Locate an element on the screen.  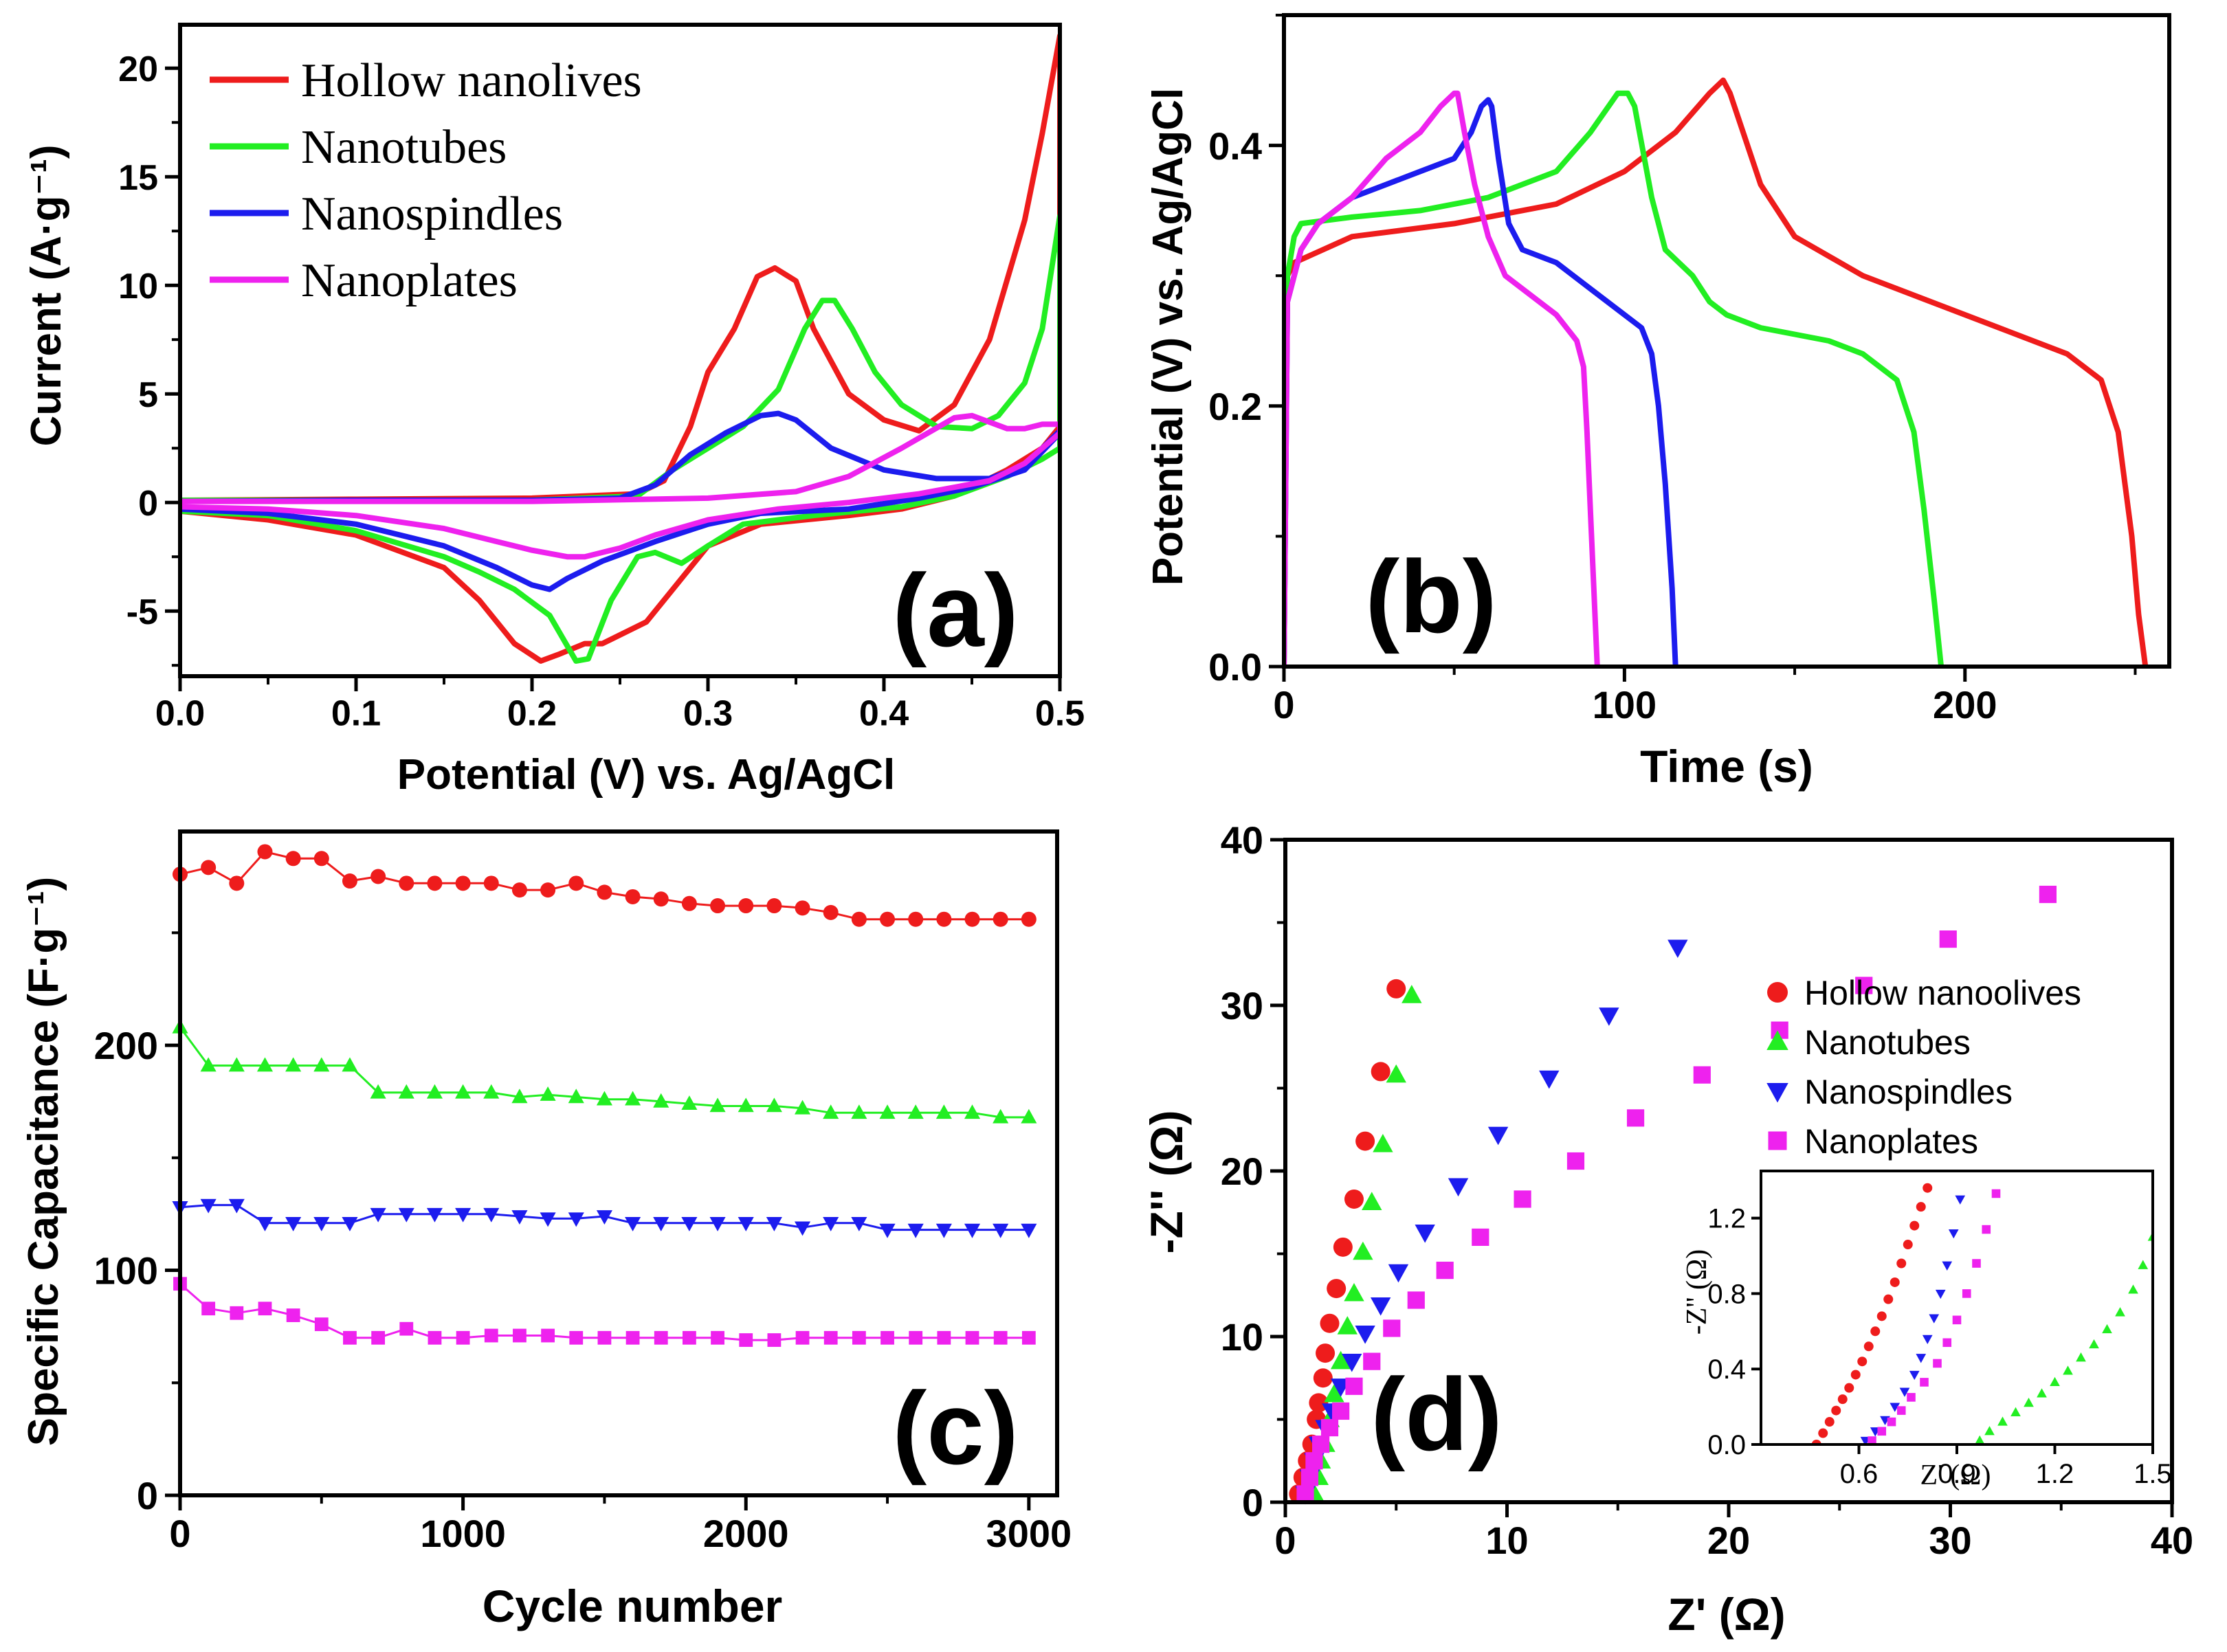
x-tick-label: 10 is located at coordinates (1506, 1540).